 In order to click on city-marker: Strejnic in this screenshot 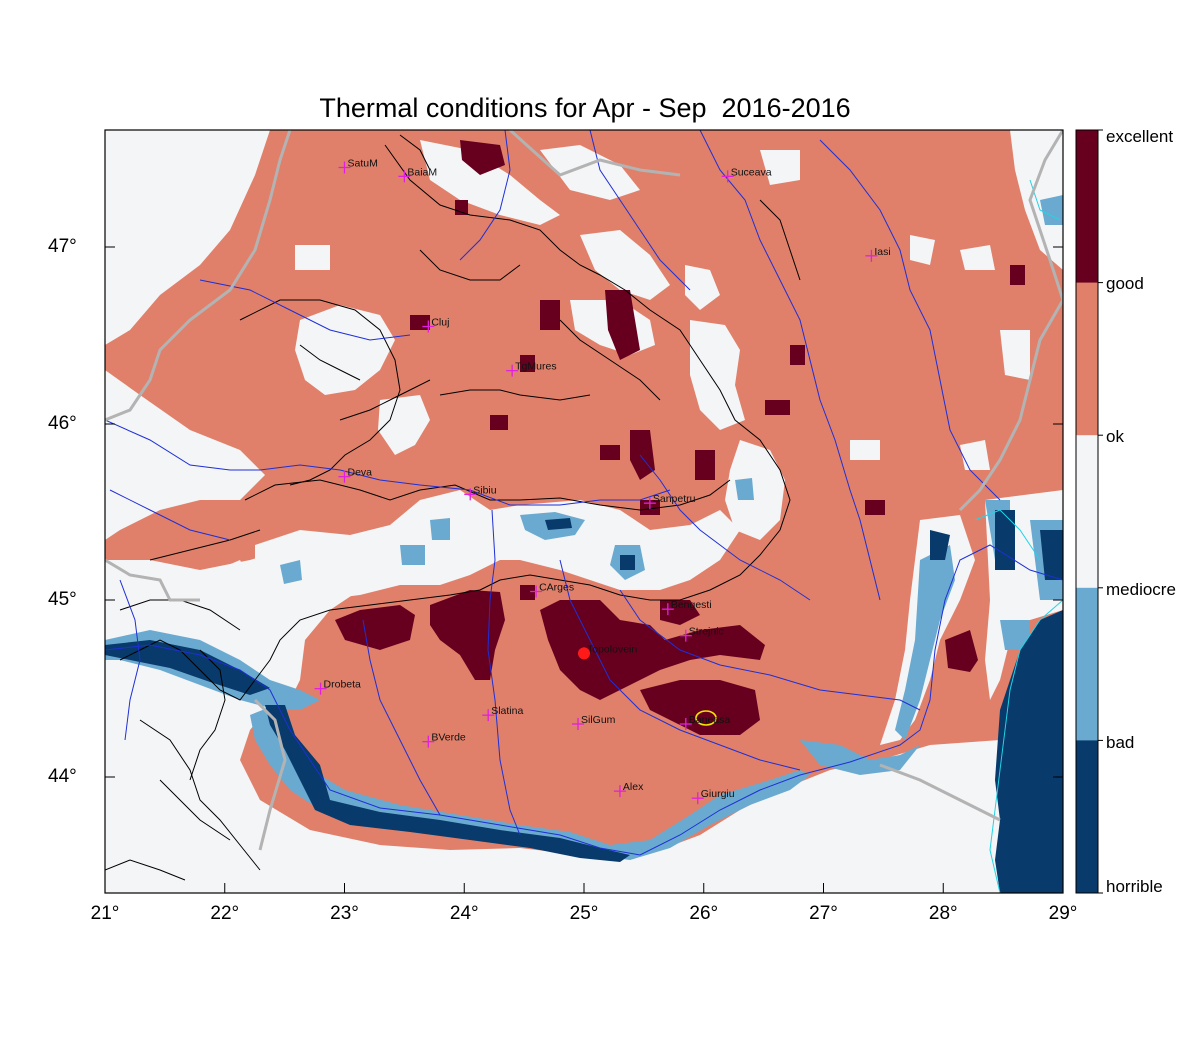, I will do `click(701, 634)`.